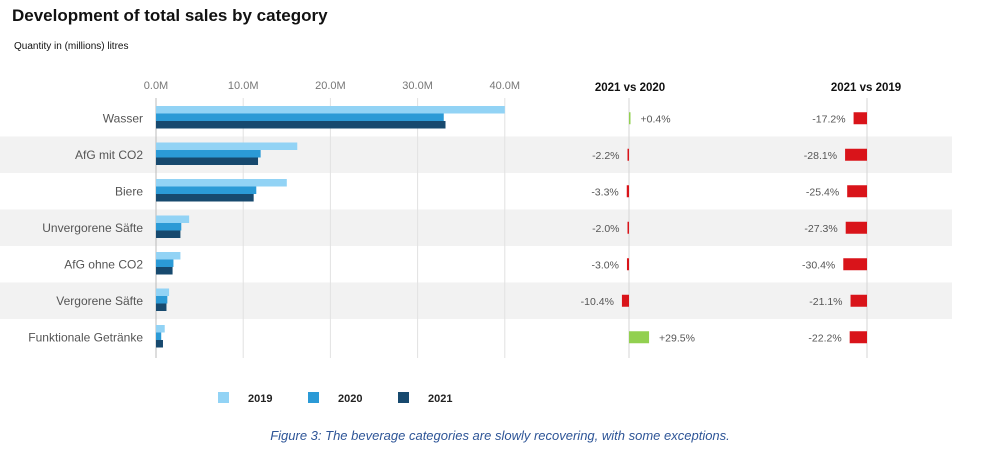 Image resolution: width=1000 pixels, height=459 pixels. What do you see at coordinates (822, 192) in the screenshot?
I see `comparison-label: -25.4%` at bounding box center [822, 192].